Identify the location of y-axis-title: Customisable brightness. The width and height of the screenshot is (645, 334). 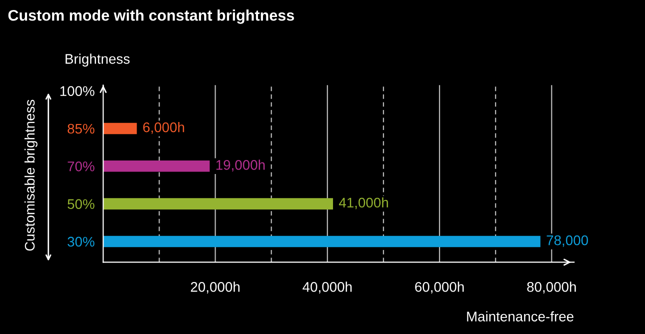
(31, 175).